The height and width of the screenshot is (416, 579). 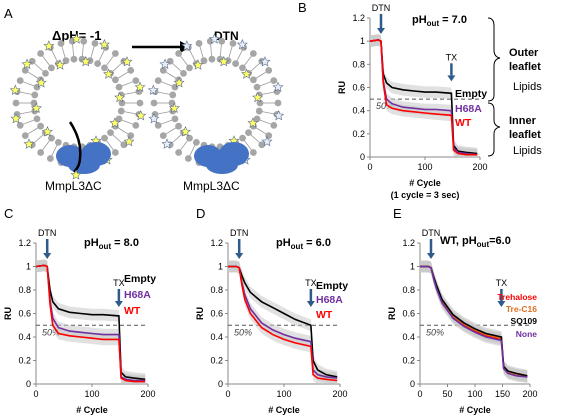 What do you see at coordinates (468, 109) in the screenshot?
I see `legend-label-h68a: H68A` at bounding box center [468, 109].